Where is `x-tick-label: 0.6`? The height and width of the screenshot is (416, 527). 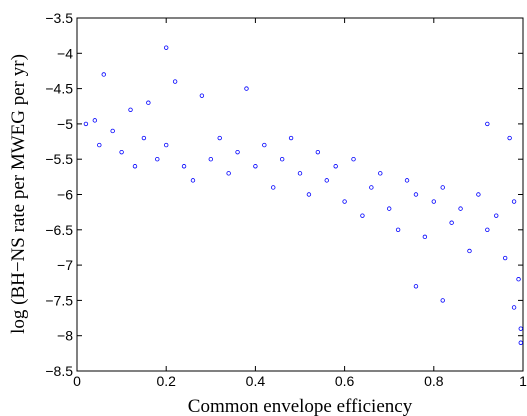
x-tick-label: 0.6 is located at coordinates (345, 381).